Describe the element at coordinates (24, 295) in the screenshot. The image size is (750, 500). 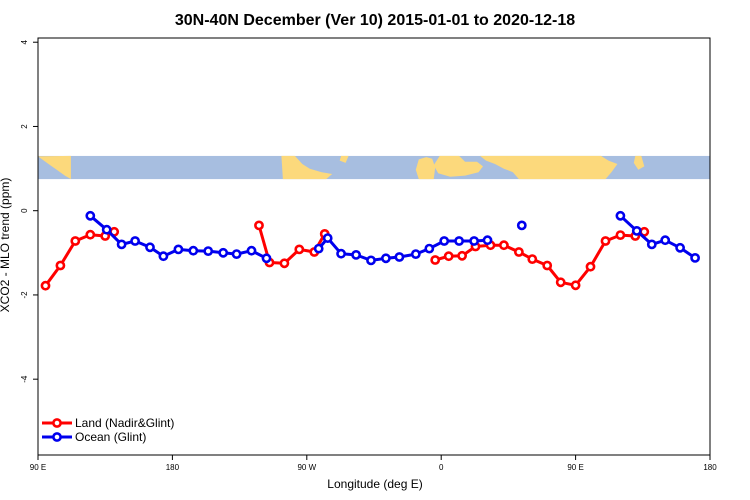
I see `y-tick-label: -2` at that location.